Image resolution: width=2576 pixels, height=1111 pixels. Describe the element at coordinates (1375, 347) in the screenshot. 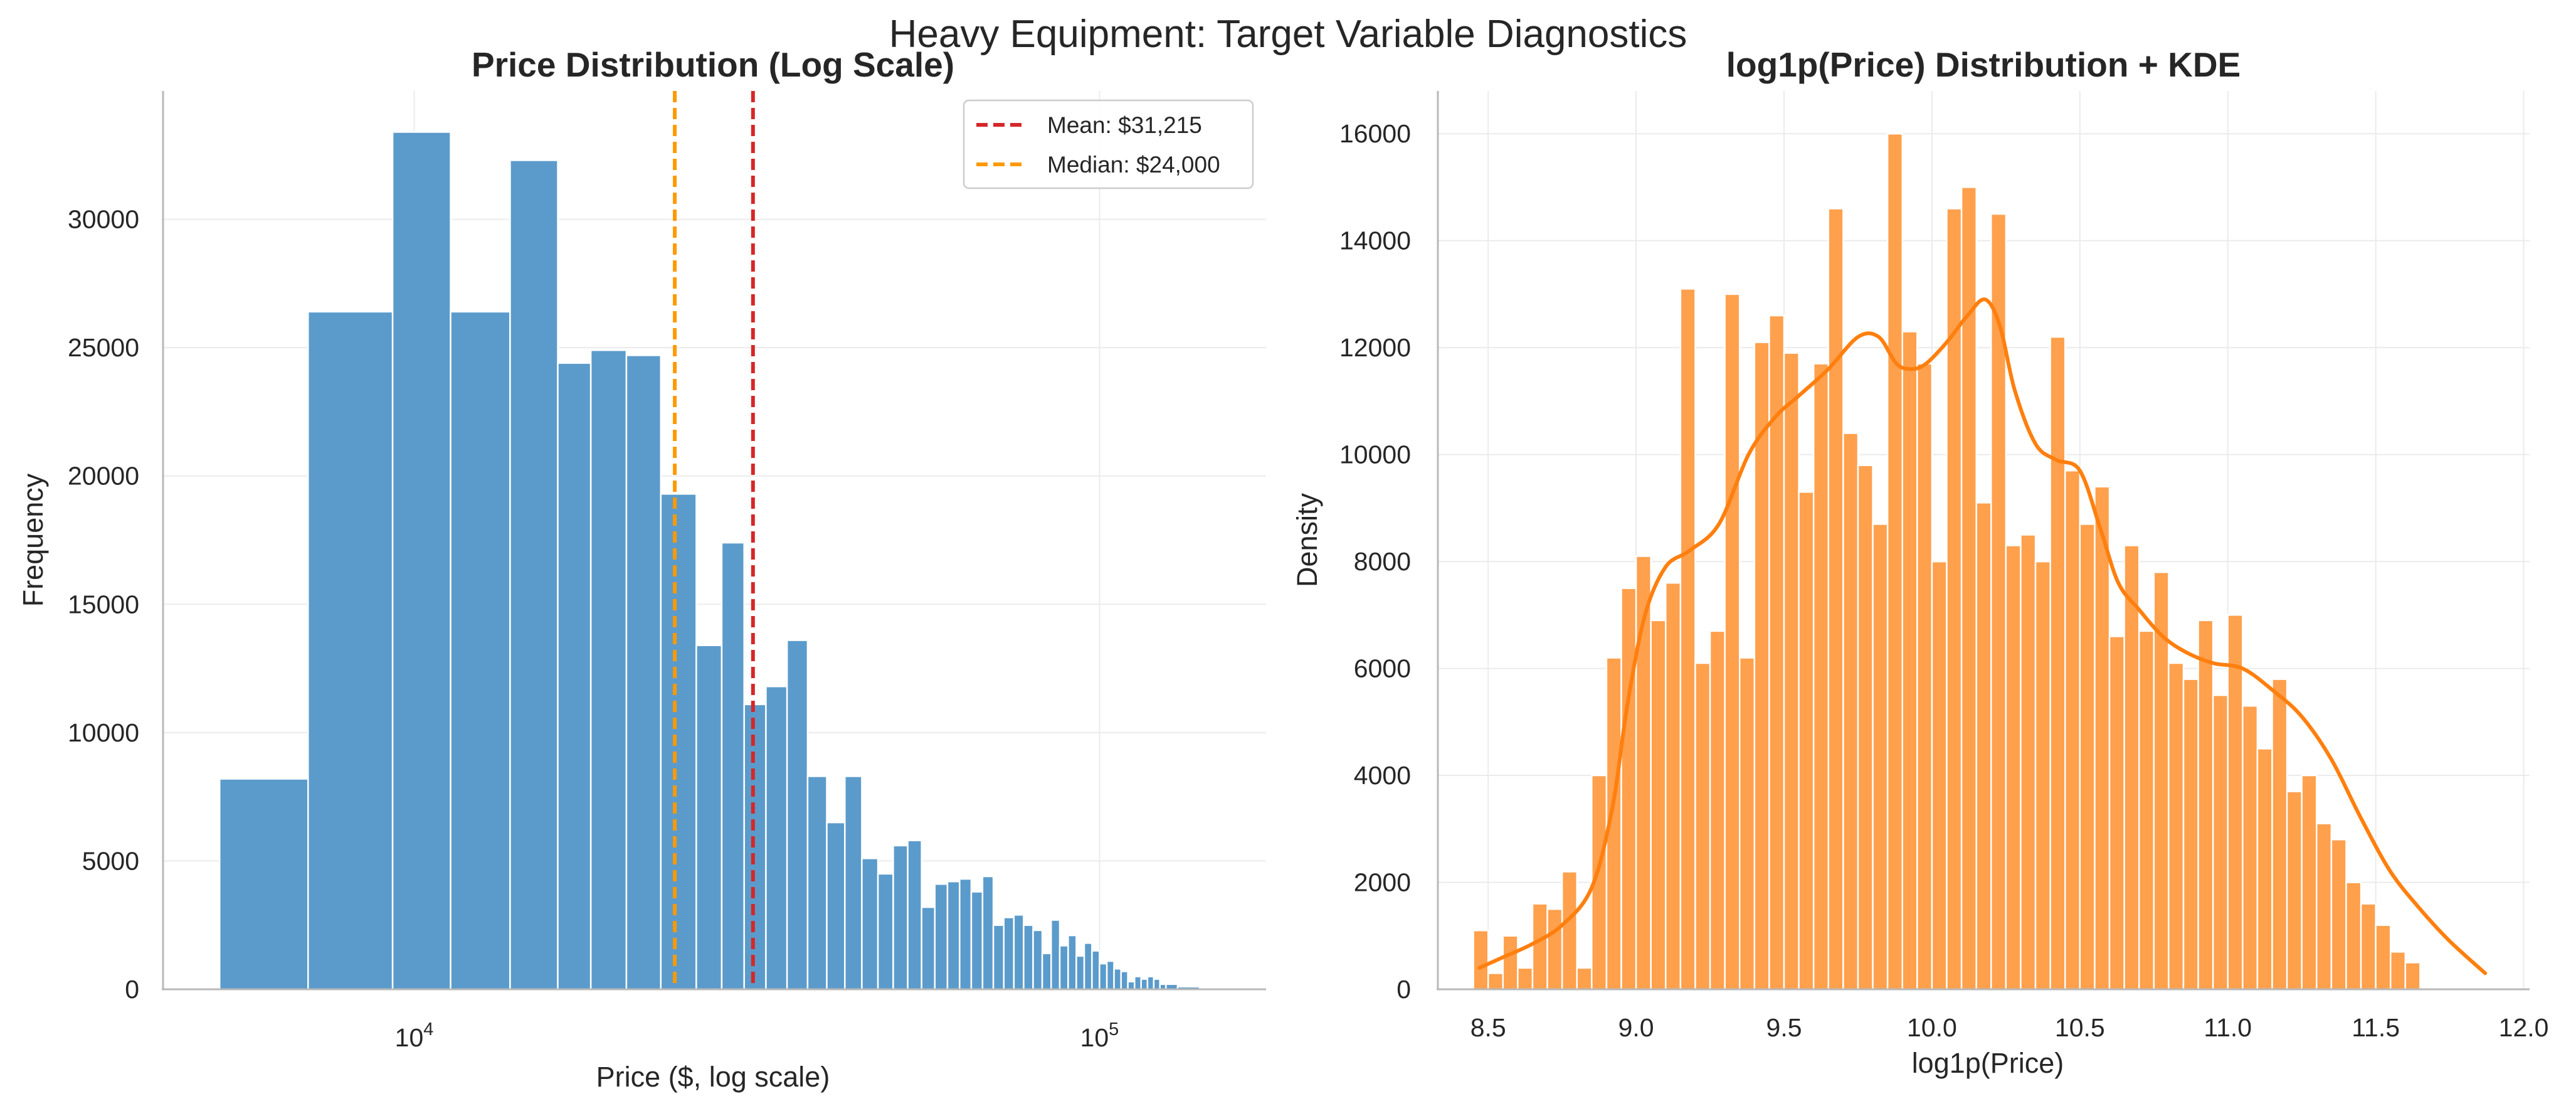

I see `log1p-y-tick-label: 12000` at that location.